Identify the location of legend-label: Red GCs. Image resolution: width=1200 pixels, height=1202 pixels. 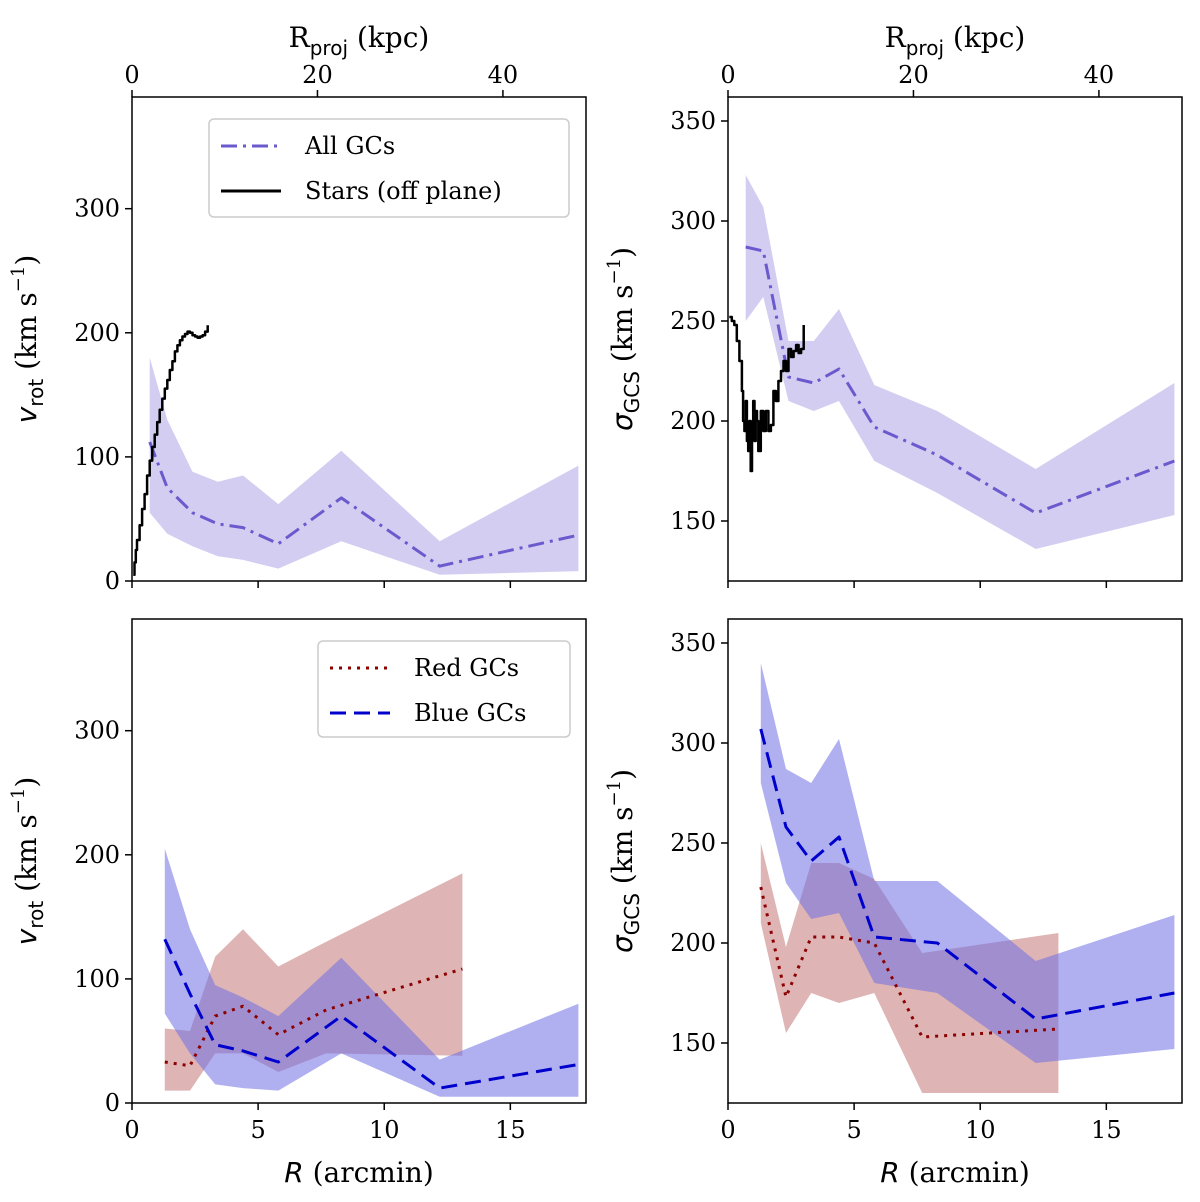
(466, 668).